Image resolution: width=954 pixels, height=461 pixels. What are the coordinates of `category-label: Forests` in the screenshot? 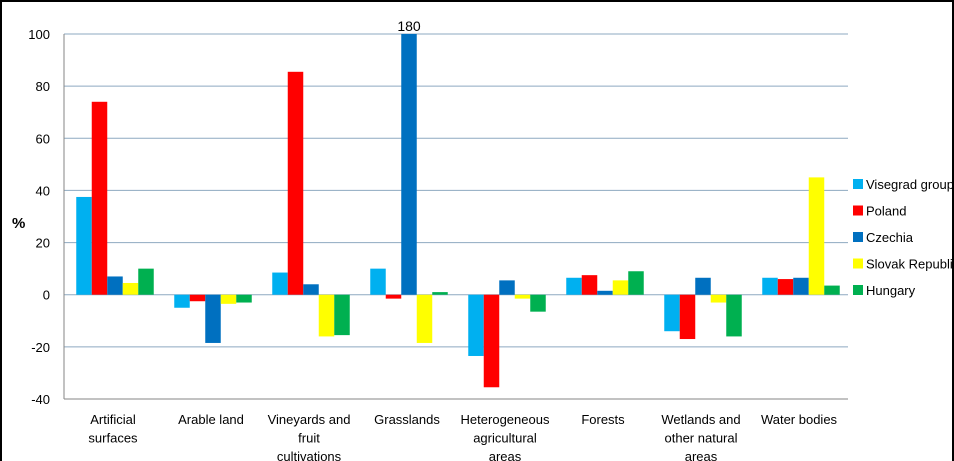 It's located at (603, 419).